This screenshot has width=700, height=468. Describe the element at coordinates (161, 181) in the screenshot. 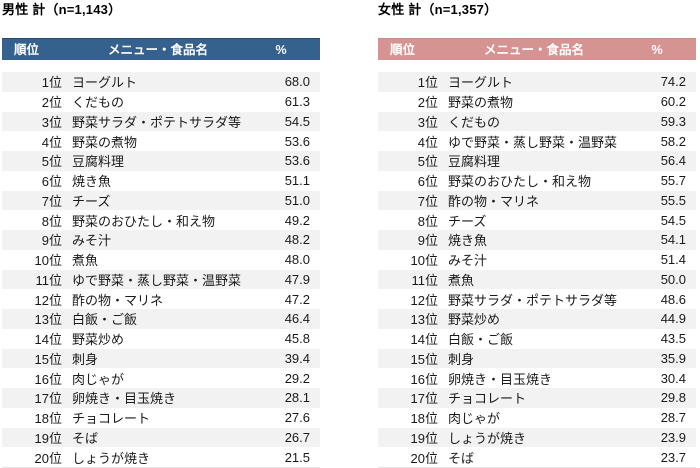

I see `table-row: 6位 焼き魚 51.1` at that location.